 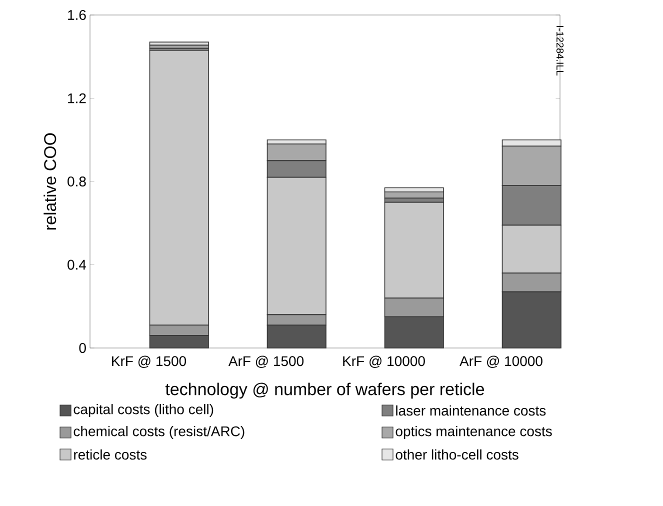 I want to click on x-axis-title: technology @ number of wafers per reticle, so click(x=324, y=390).